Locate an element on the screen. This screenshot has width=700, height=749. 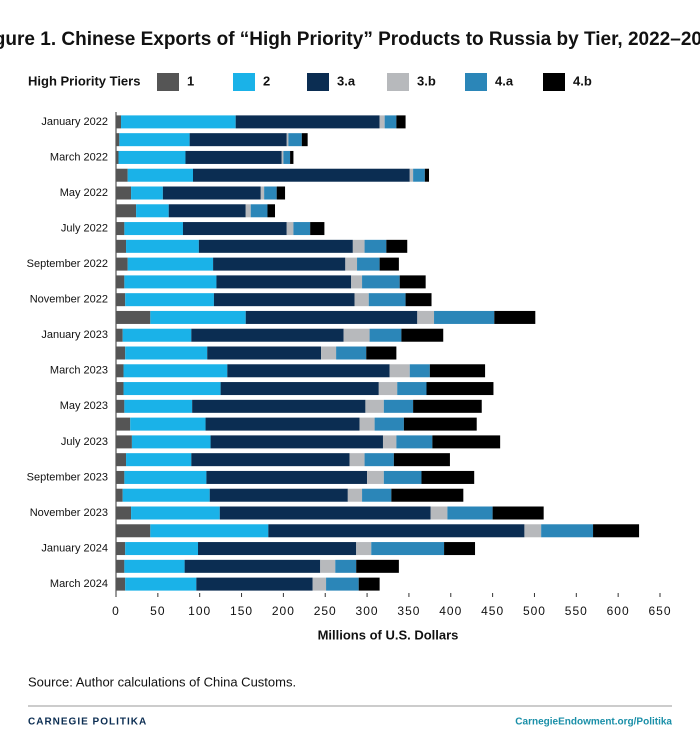
x-tick-label: 100 is located at coordinates (199, 611).